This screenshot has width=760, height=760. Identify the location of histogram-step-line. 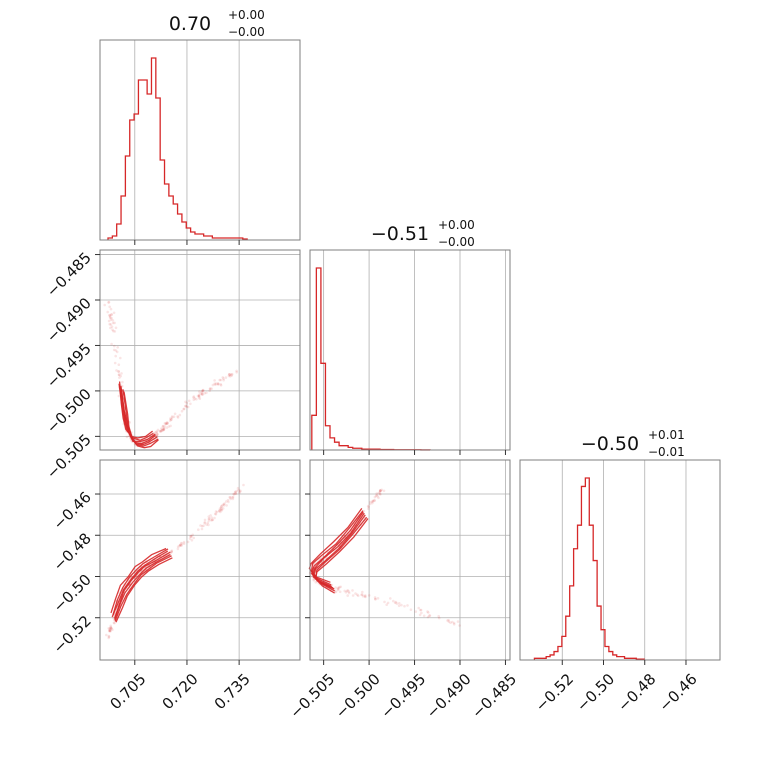
(589, 568).